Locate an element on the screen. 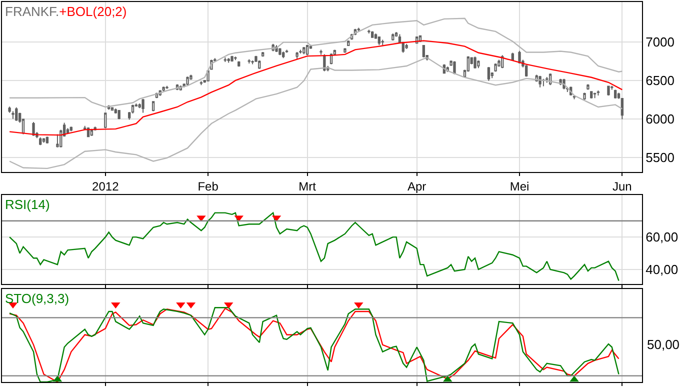  y-tick-label: 5500 is located at coordinates (660, 157).